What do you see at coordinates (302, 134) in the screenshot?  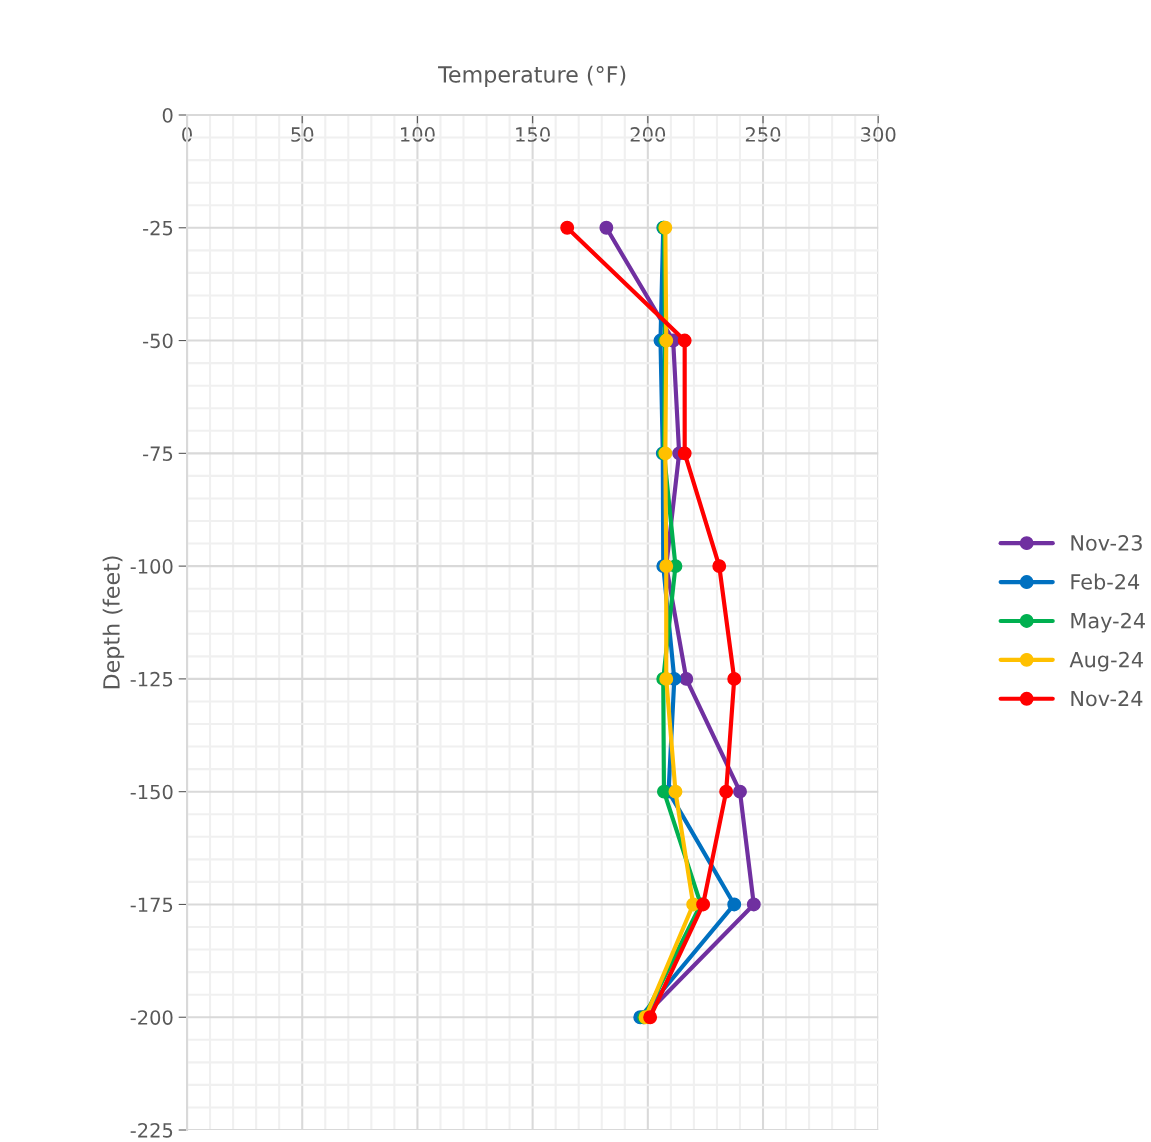 I see `x-tick-label: 50` at bounding box center [302, 134].